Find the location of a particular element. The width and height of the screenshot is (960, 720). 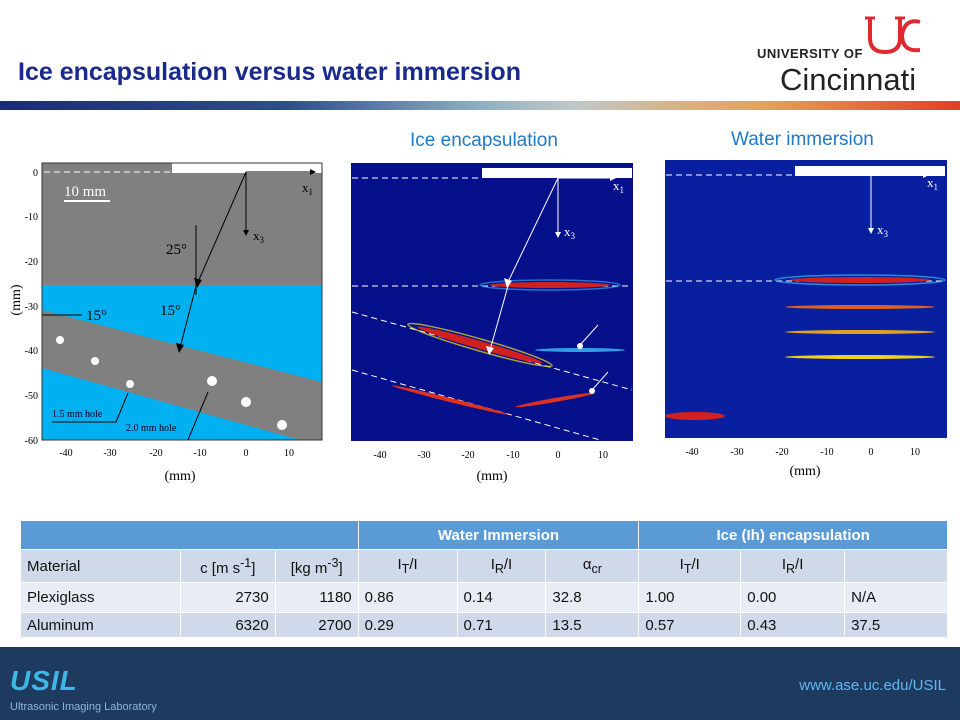

ice-panel-title: Ice encapsulation is located at coordinates (484, 140).